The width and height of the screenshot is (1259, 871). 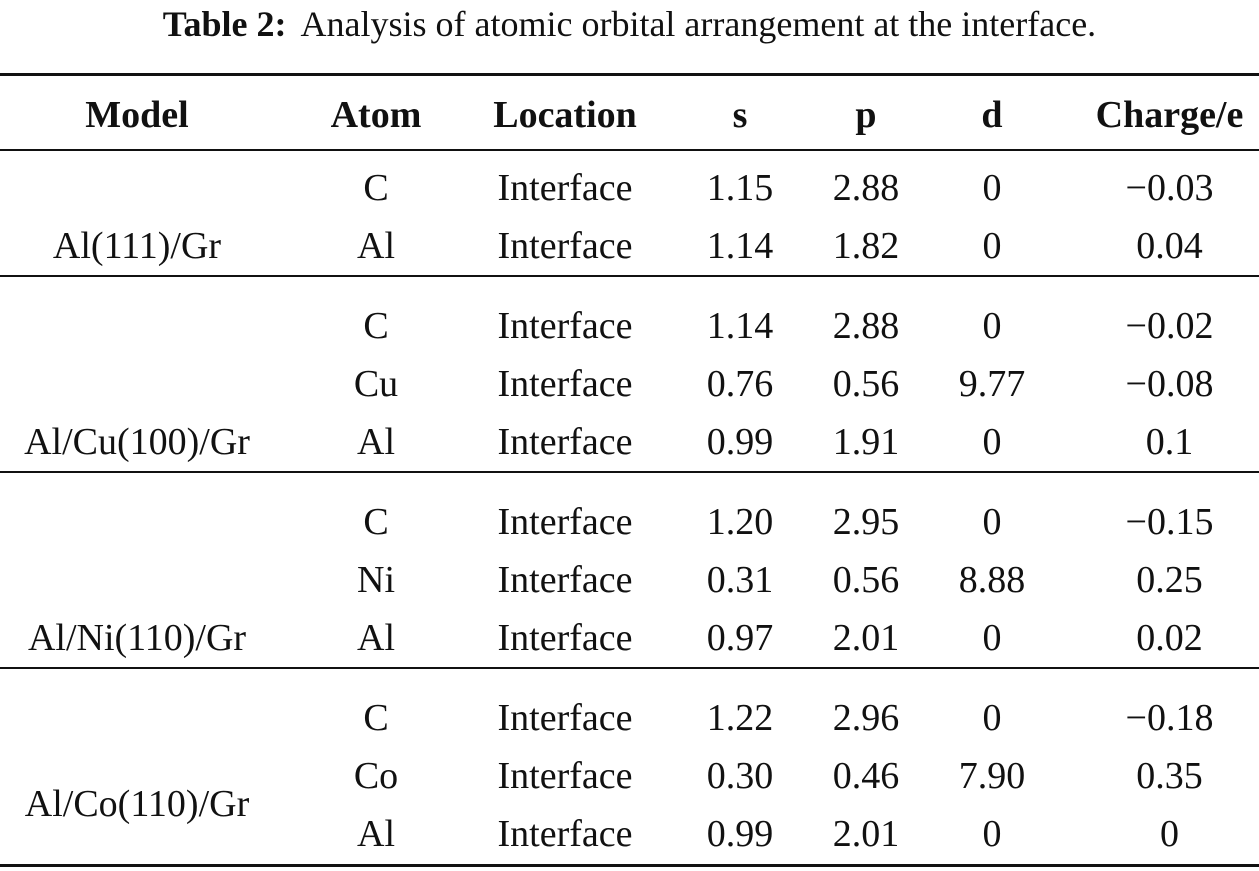 What do you see at coordinates (629, 150) in the screenshot?
I see `header-rule` at bounding box center [629, 150].